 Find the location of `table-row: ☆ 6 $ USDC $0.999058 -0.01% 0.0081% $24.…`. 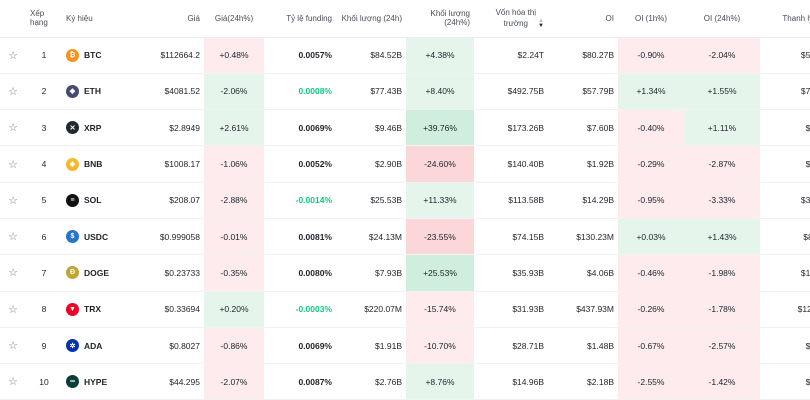

table-row: ☆ 6 $ USDC $0.999058 -0.01% 0.0081% $24.… is located at coordinates (405, 237).